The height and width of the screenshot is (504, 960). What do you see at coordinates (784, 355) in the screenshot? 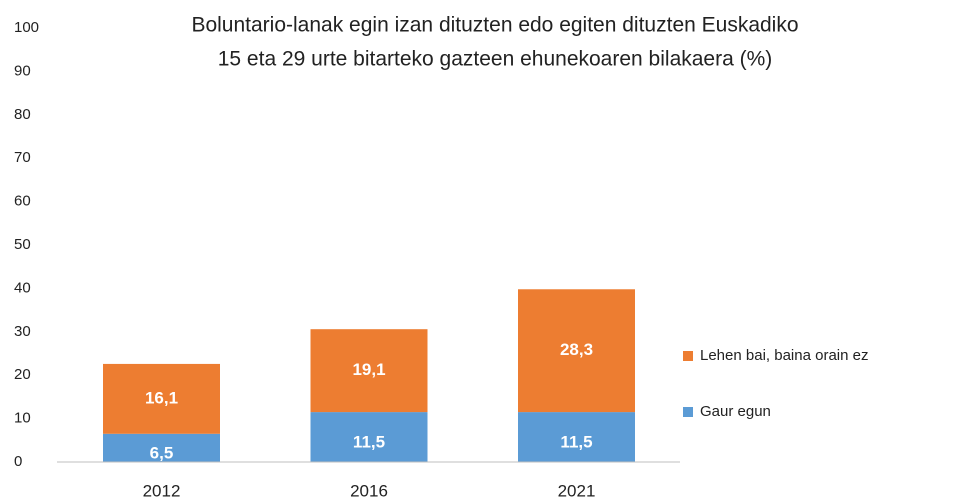
I see `legend-label: Lehen bai, baina orain ez` at bounding box center [784, 355].